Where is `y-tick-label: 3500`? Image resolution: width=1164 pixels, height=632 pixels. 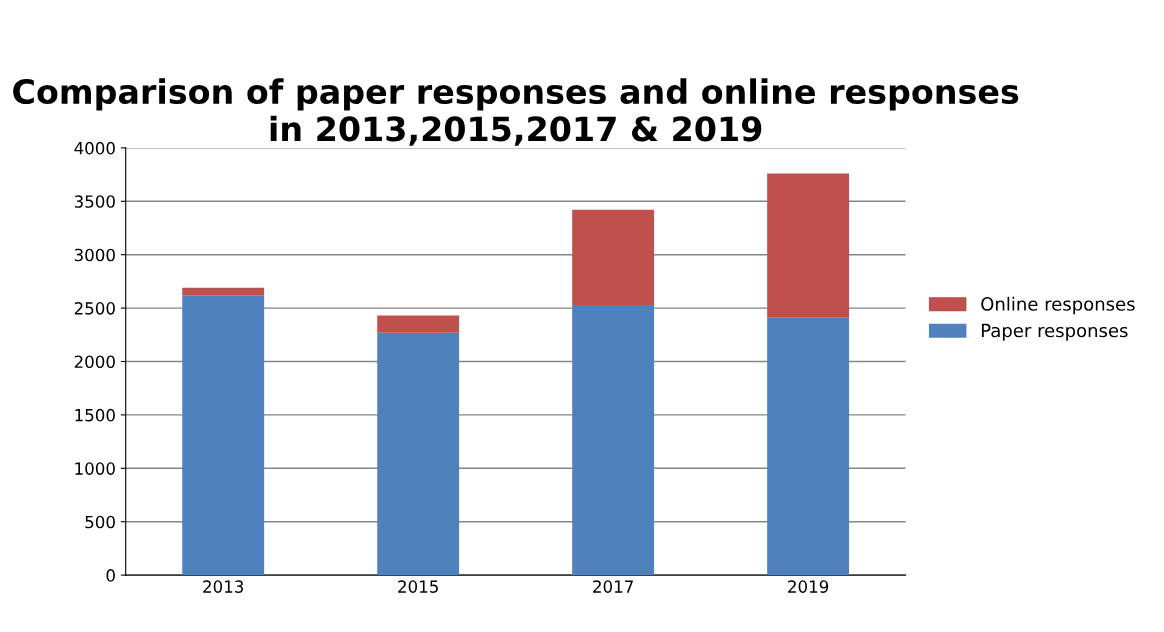 y-tick-label: 3500 is located at coordinates (94, 201).